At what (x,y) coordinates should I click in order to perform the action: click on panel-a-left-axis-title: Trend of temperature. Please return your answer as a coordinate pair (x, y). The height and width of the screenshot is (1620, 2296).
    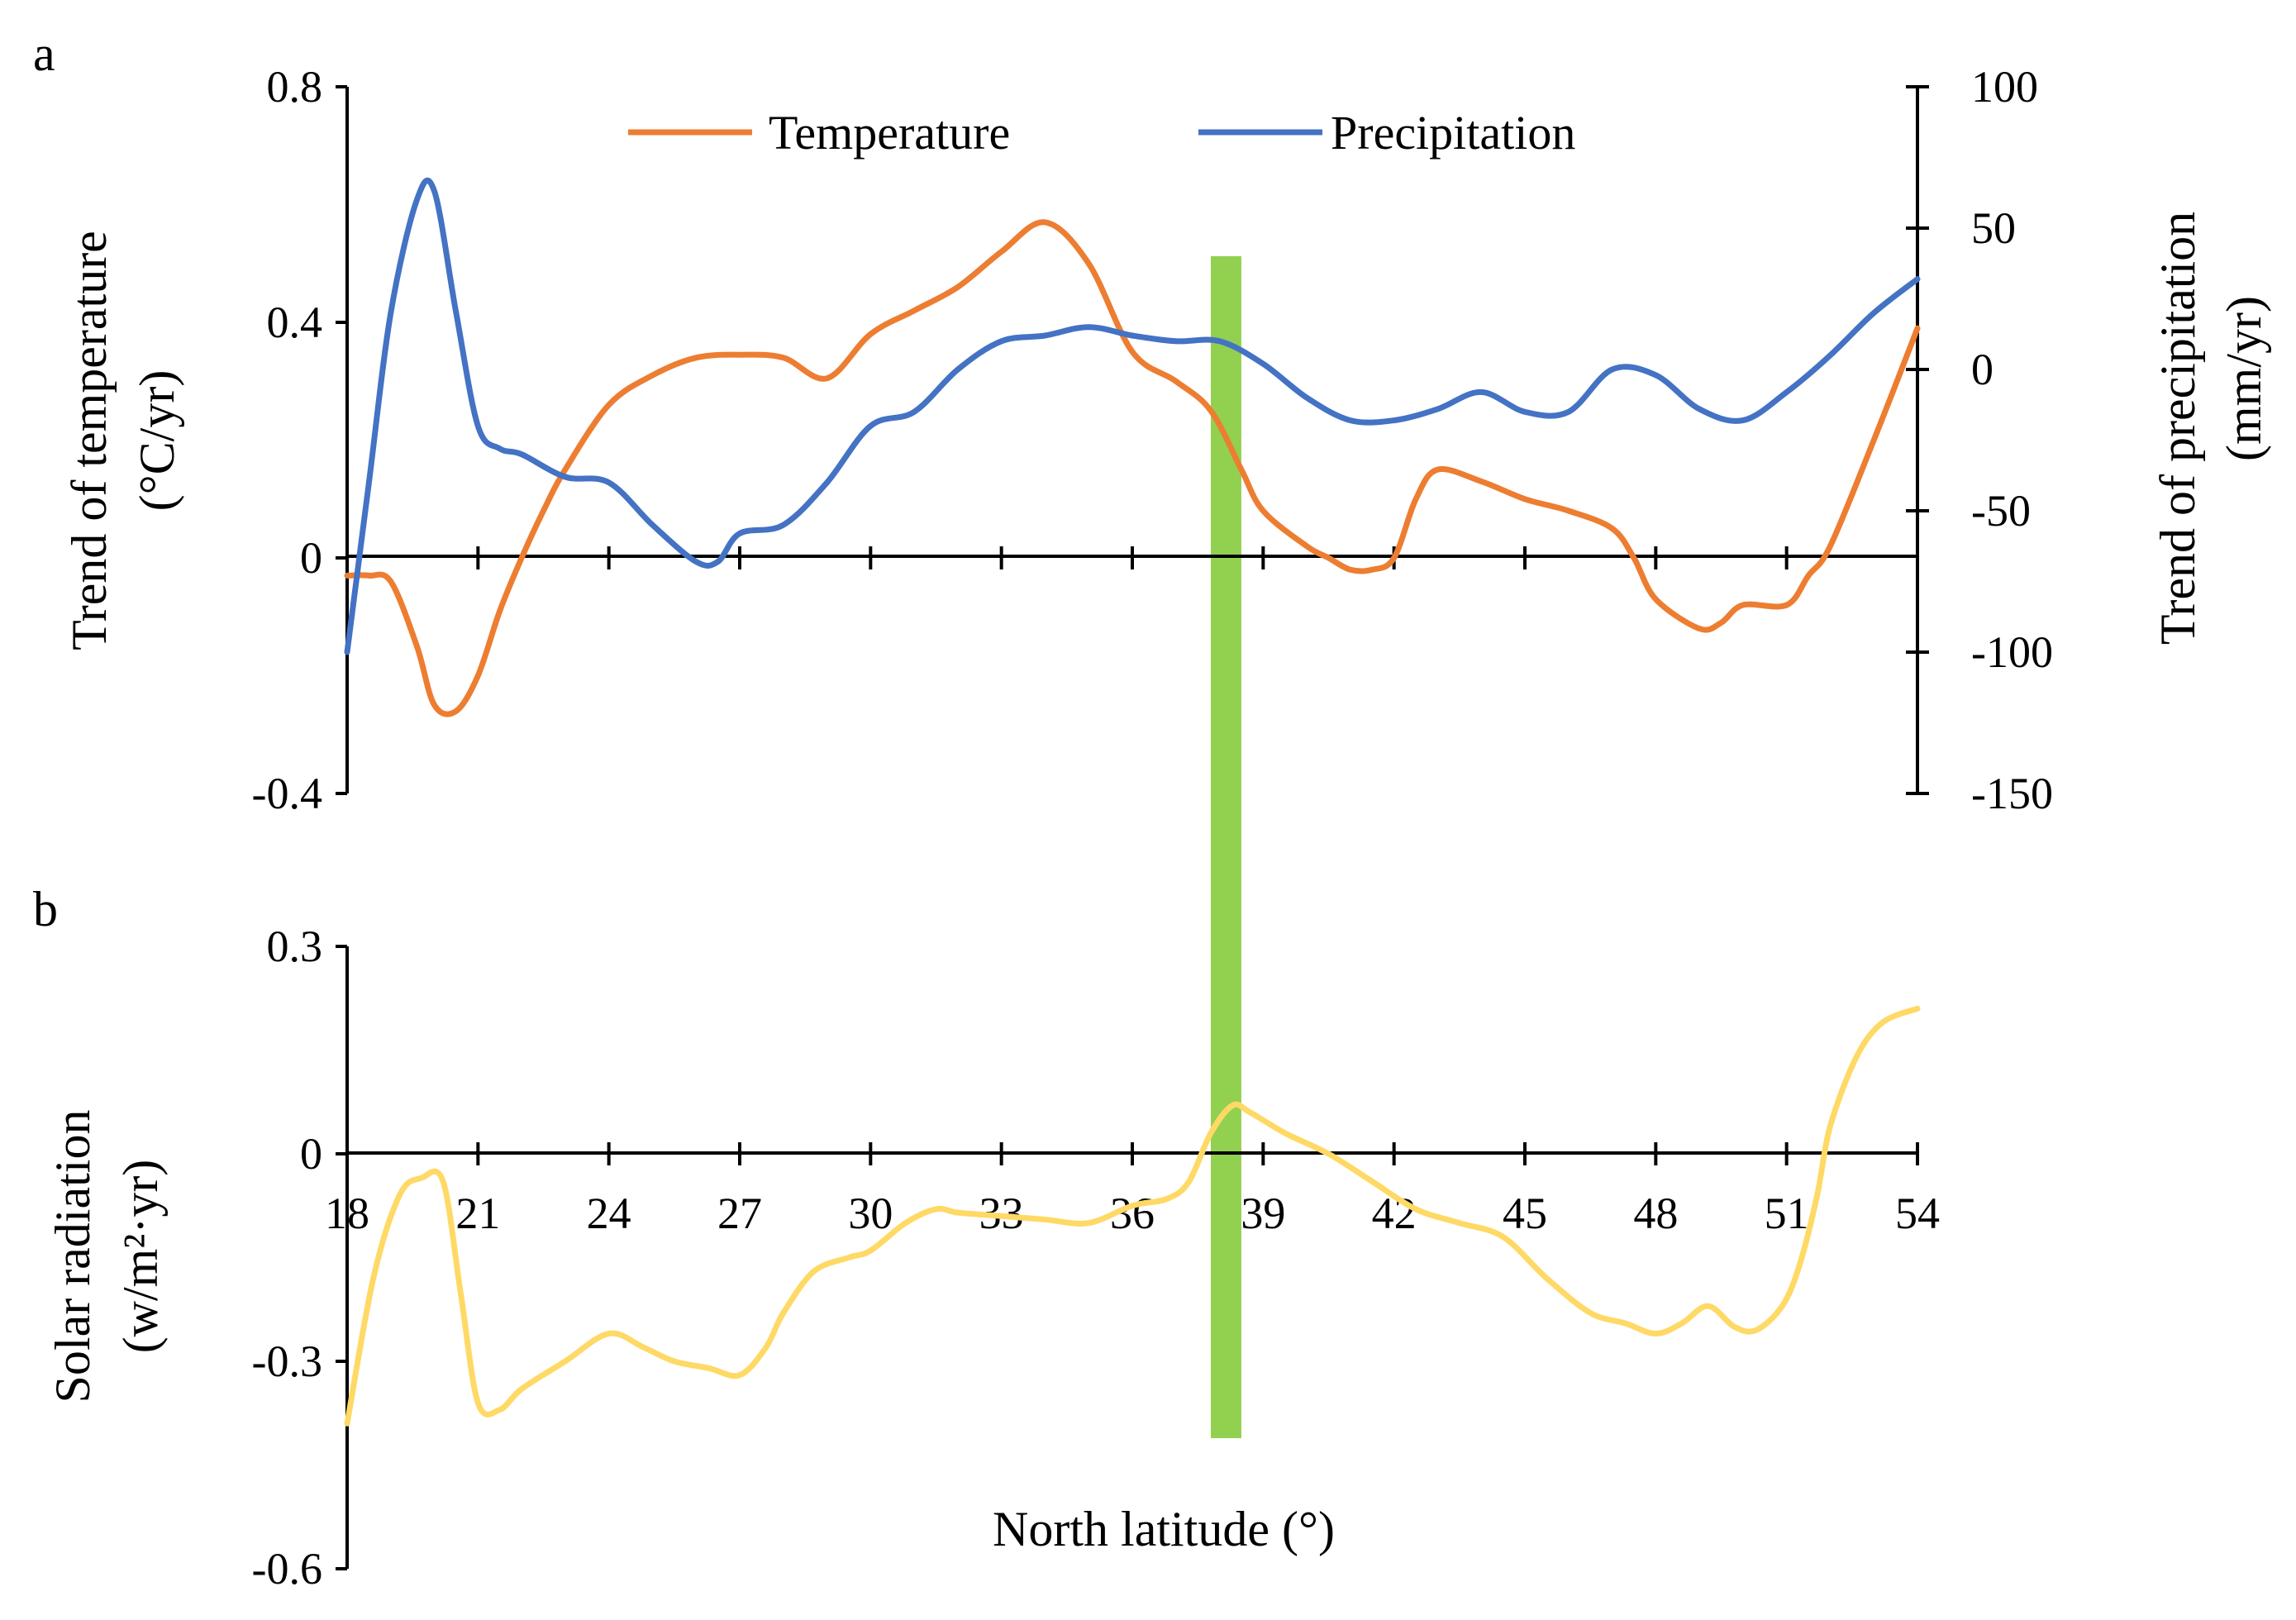
    Looking at the image, I should click on (89, 441).